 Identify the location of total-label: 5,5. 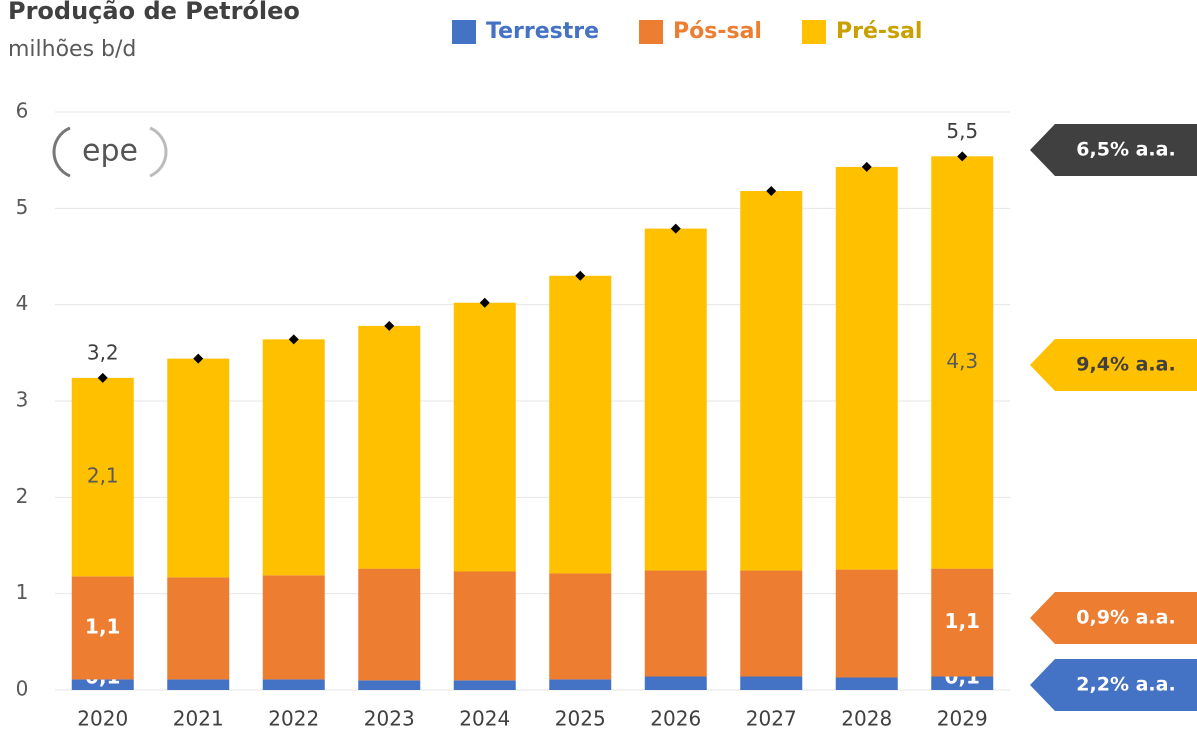
(962, 131).